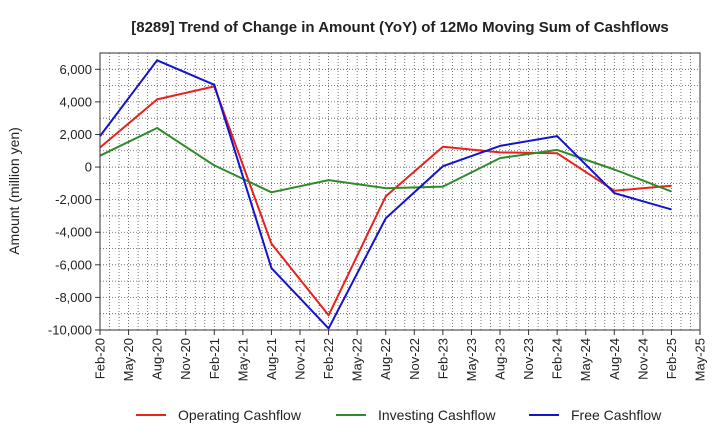 The height and width of the screenshot is (440, 720). What do you see at coordinates (357, 359) in the screenshot?
I see `x-tick-label: May-22` at bounding box center [357, 359].